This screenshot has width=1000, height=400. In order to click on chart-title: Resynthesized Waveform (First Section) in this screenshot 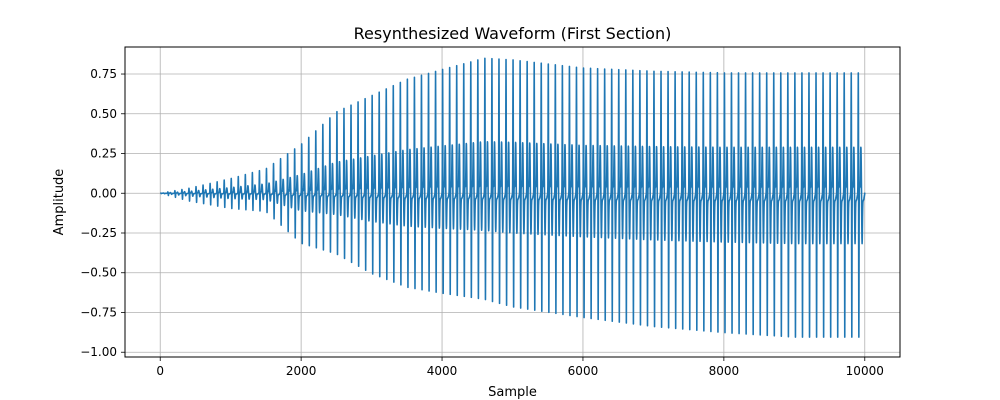, I will do `click(513, 33)`.